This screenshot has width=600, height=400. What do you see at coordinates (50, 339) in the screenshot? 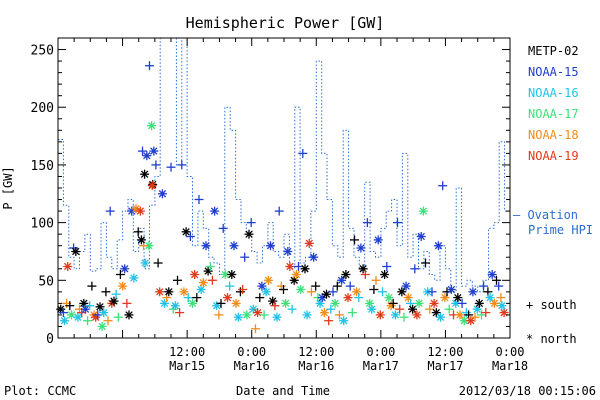
I see `y-tick-label: 0` at bounding box center [50, 339].